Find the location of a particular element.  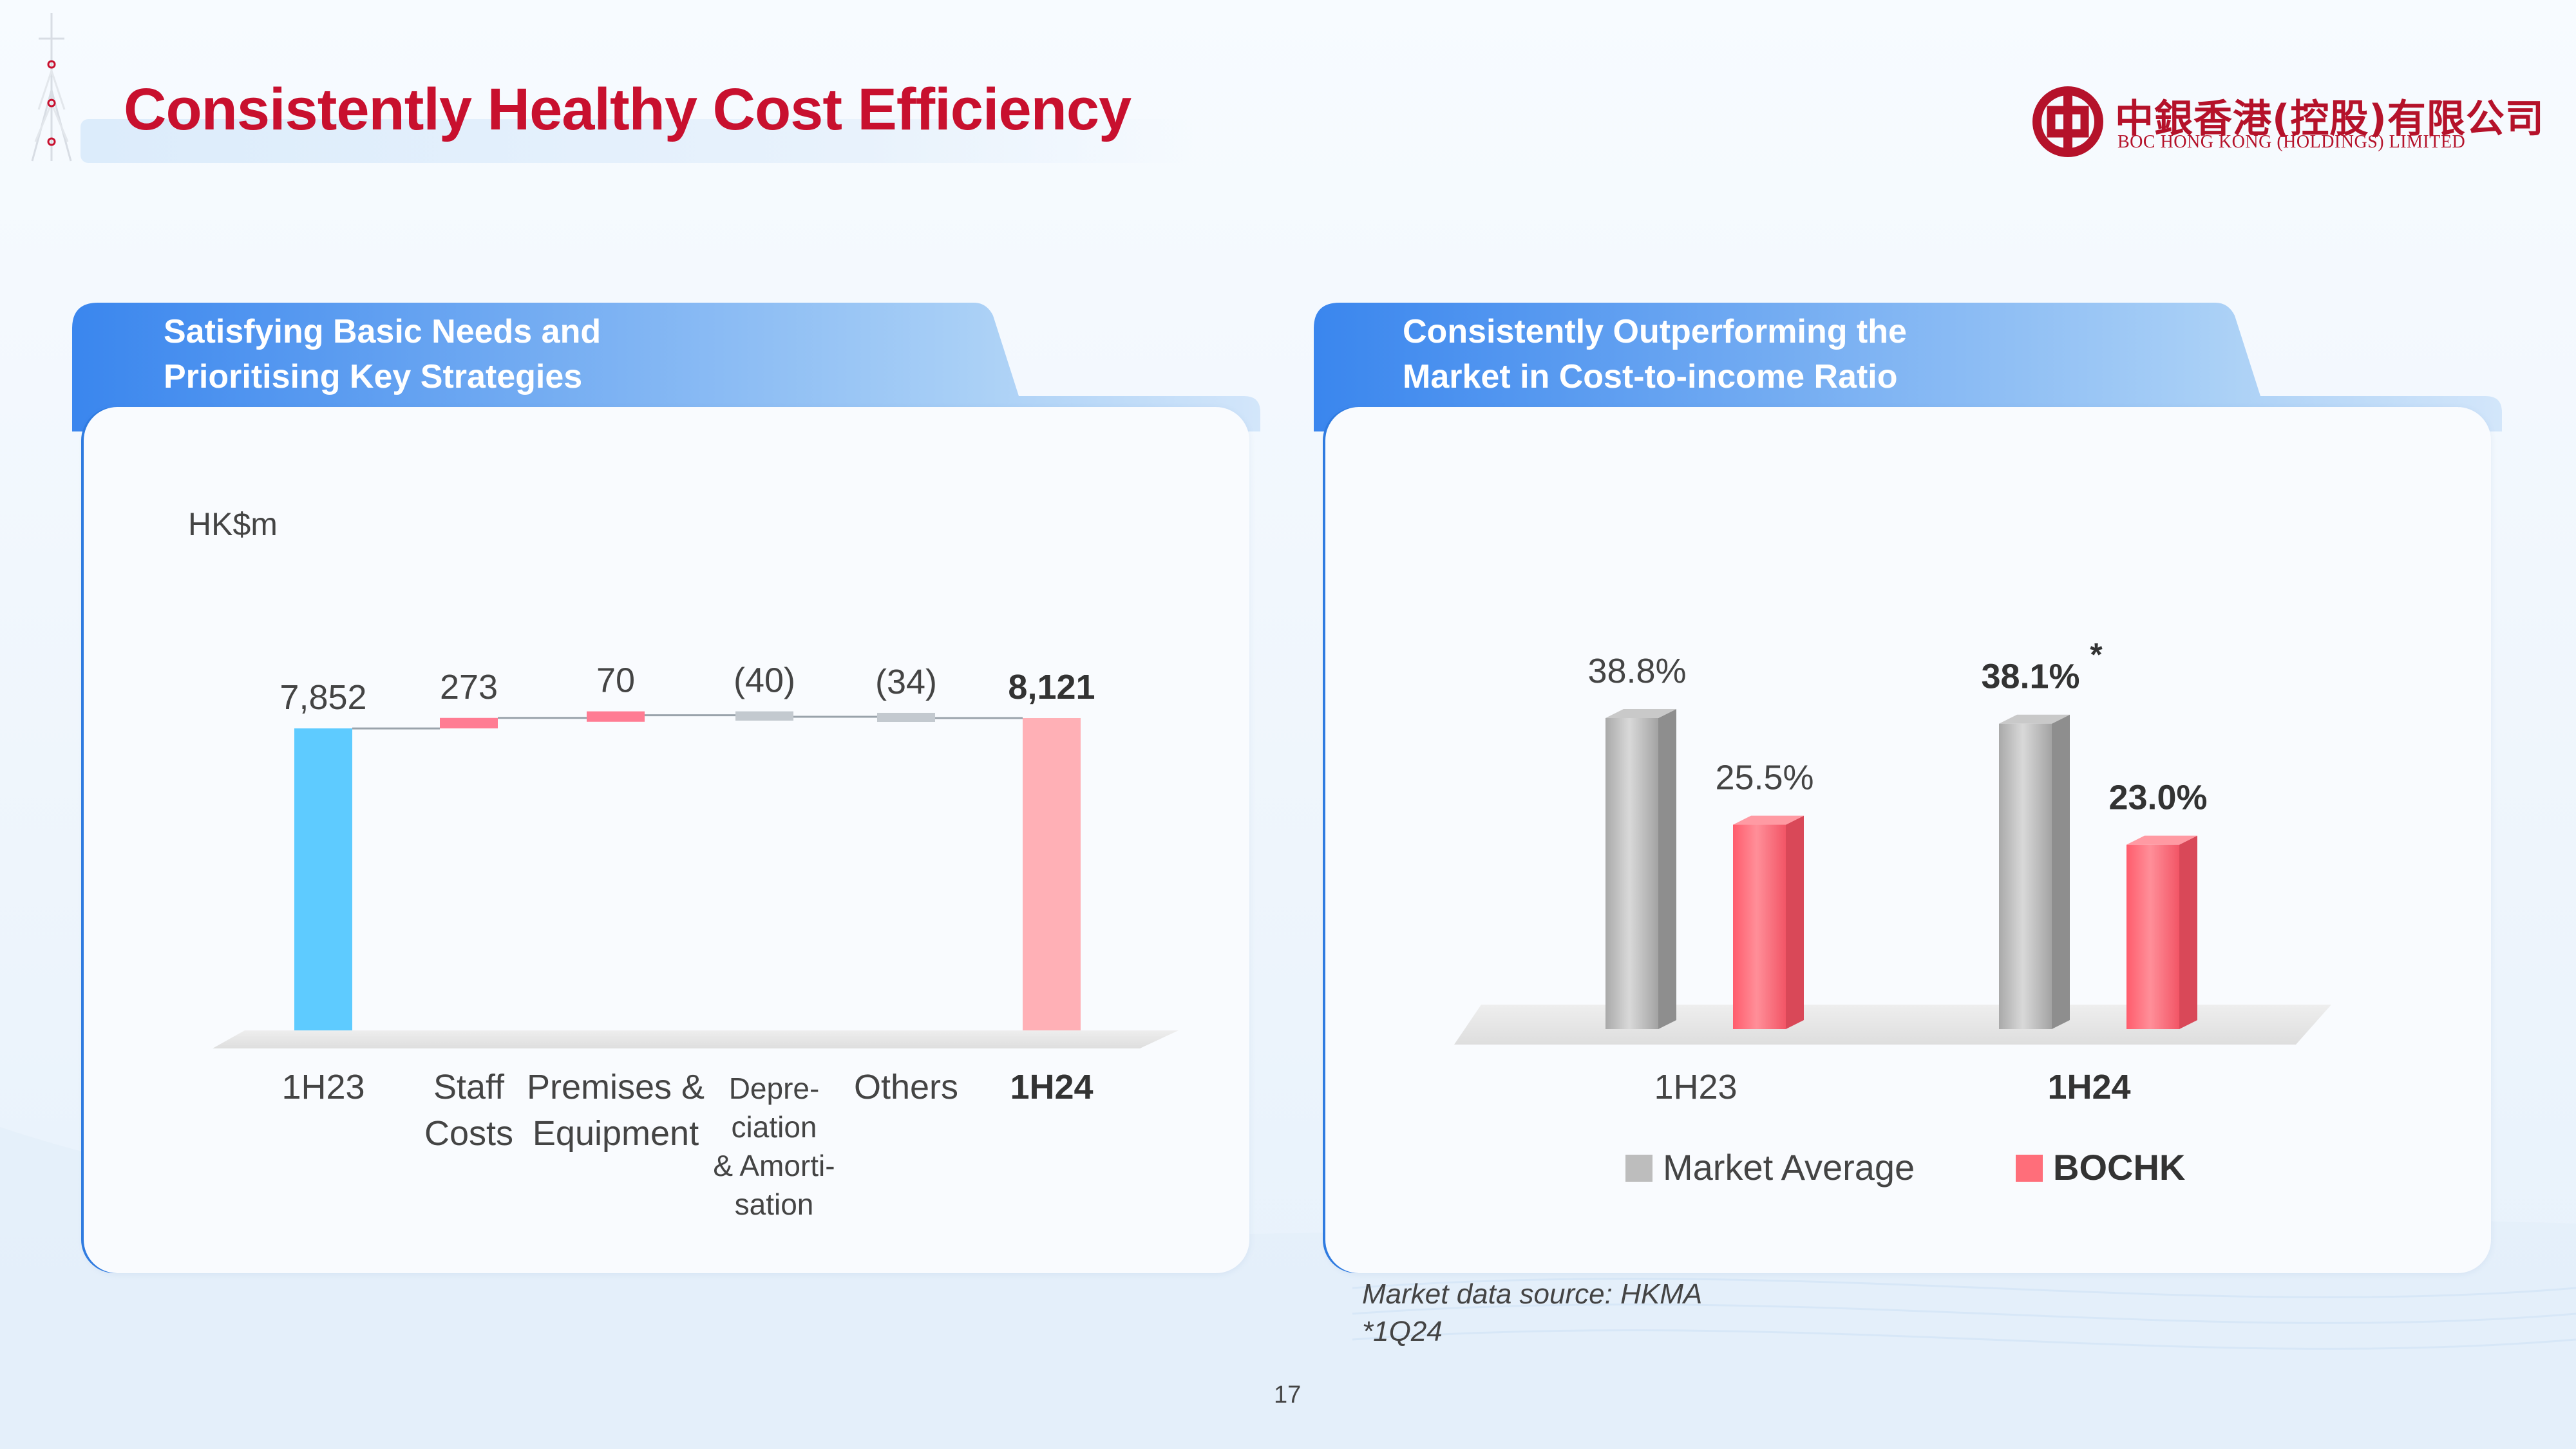

boc-logo-icon is located at coordinates (2068, 121).